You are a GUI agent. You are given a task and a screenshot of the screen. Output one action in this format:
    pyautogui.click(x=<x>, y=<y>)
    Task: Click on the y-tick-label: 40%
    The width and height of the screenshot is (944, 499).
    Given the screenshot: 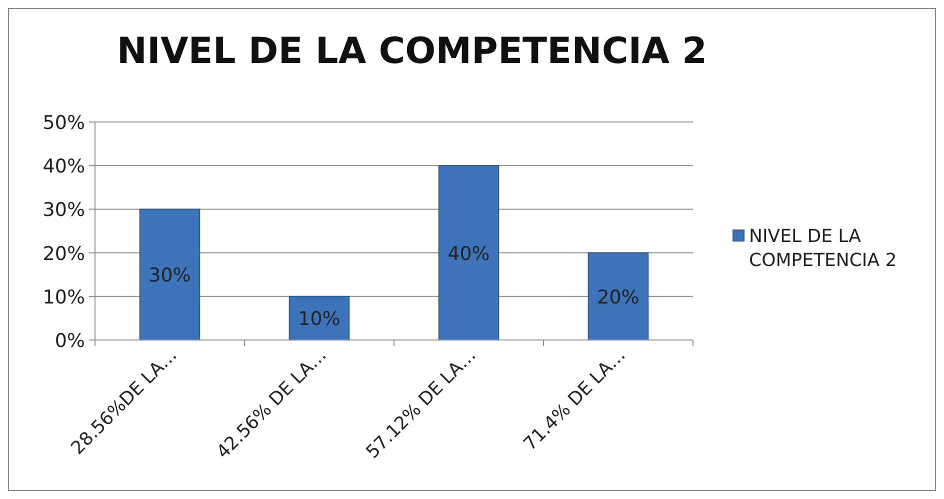 What is the action you would take?
    pyautogui.click(x=63, y=167)
    